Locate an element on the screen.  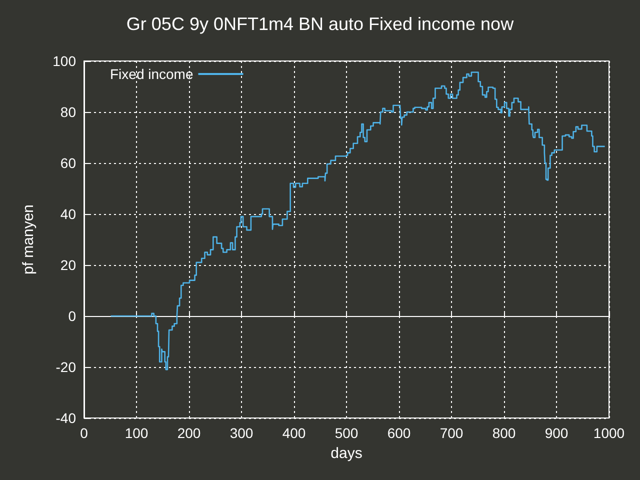
x-tick-label: 900 is located at coordinates (556, 433).